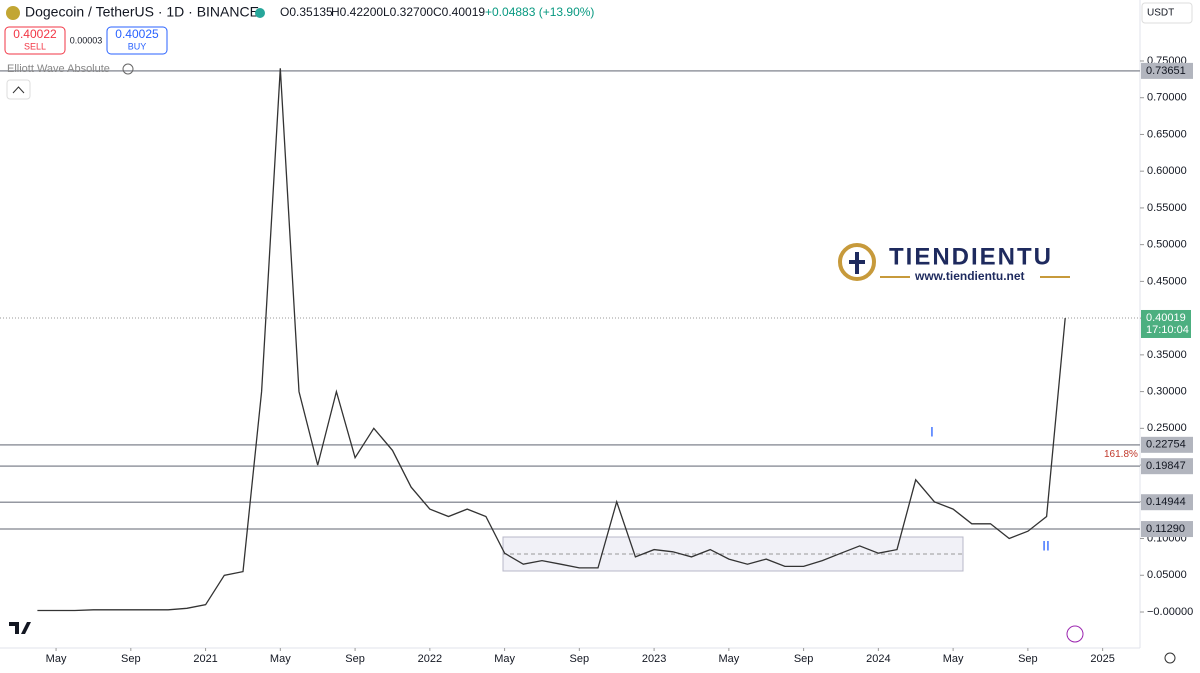 This screenshot has height=673, width=1200. What do you see at coordinates (35, 46) in the screenshot?
I see `sell-label: SELL` at bounding box center [35, 46].